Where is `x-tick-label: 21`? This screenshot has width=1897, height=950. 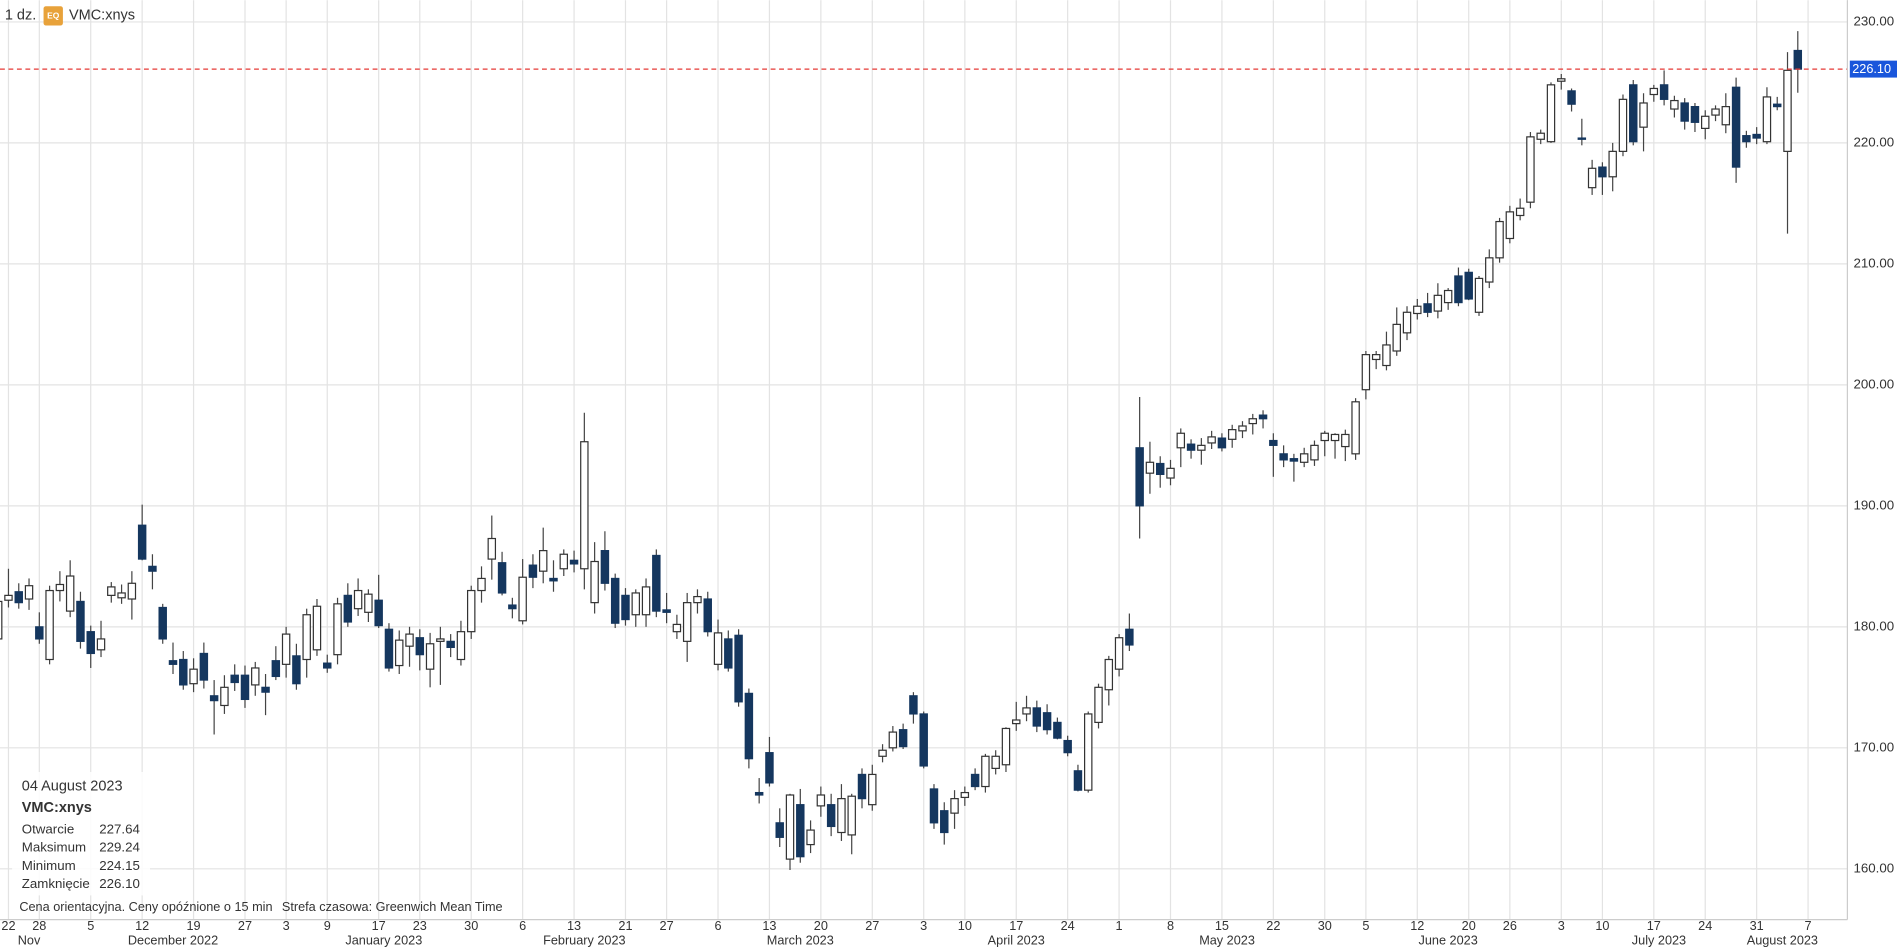 x-tick-label: 21 is located at coordinates (625, 926).